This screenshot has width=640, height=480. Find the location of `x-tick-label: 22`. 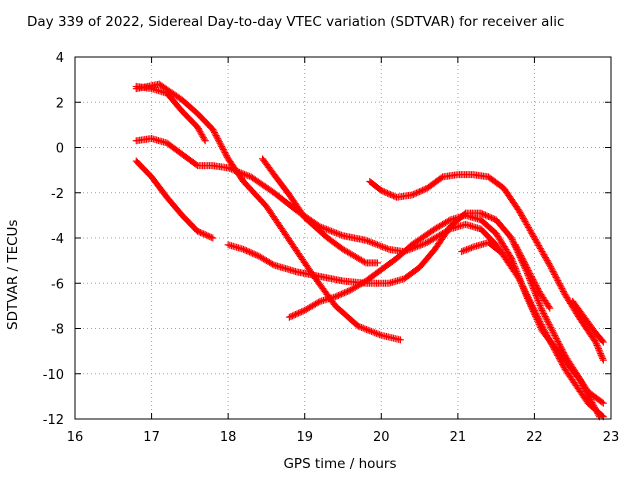

x-tick-label: 22 is located at coordinates (534, 437).